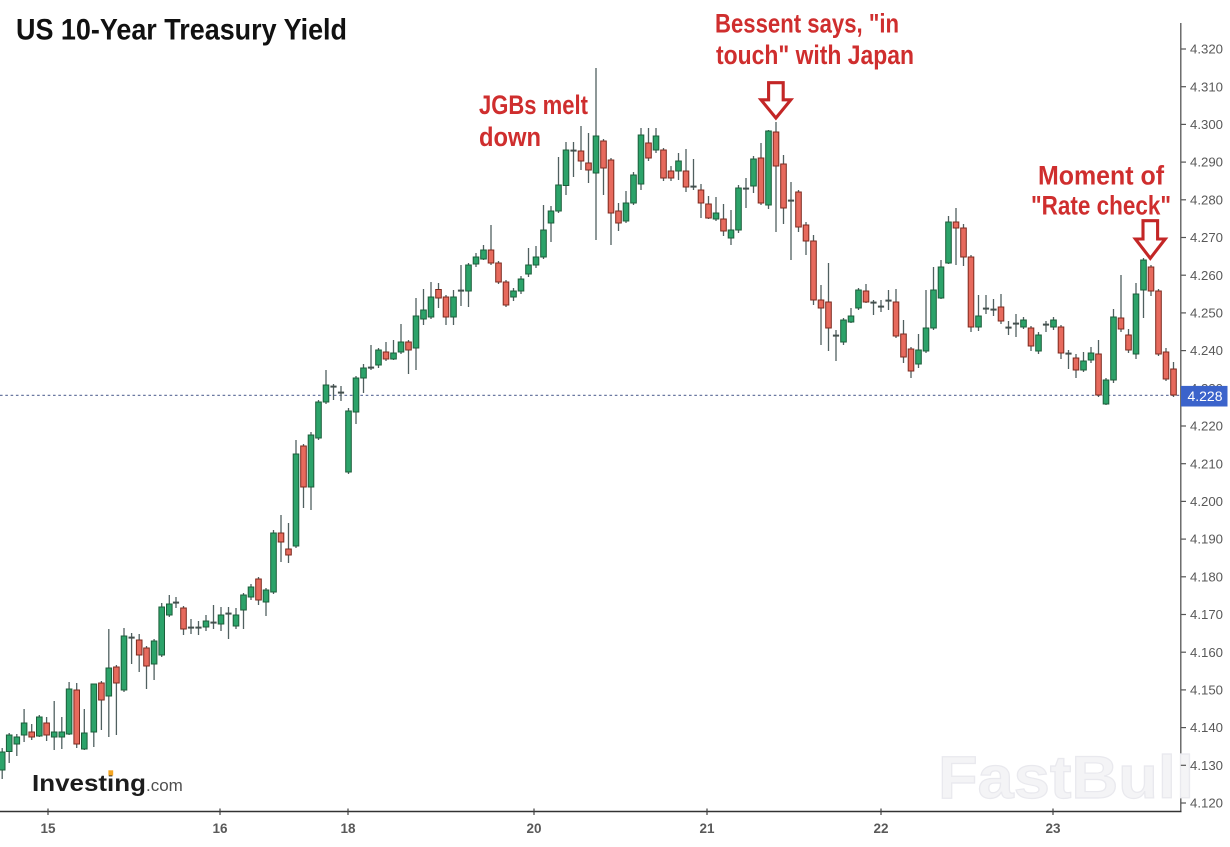 This screenshot has width=1230, height=847. Describe the element at coordinates (1206, 237) in the screenshot. I see `svg-text: 4.270` at that location.